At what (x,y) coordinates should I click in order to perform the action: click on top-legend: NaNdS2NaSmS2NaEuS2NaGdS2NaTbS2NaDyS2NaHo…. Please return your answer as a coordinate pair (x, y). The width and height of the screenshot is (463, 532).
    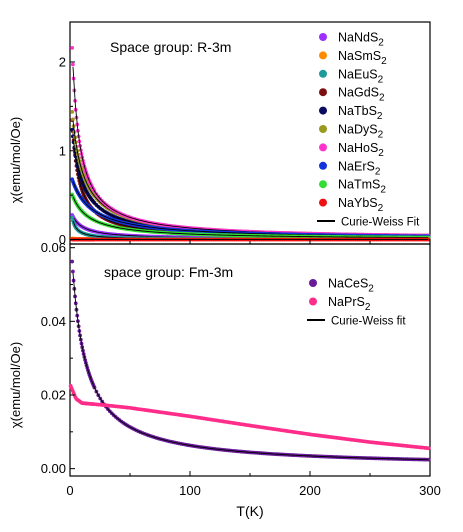
    Looking at the image, I should click on (368, 130).